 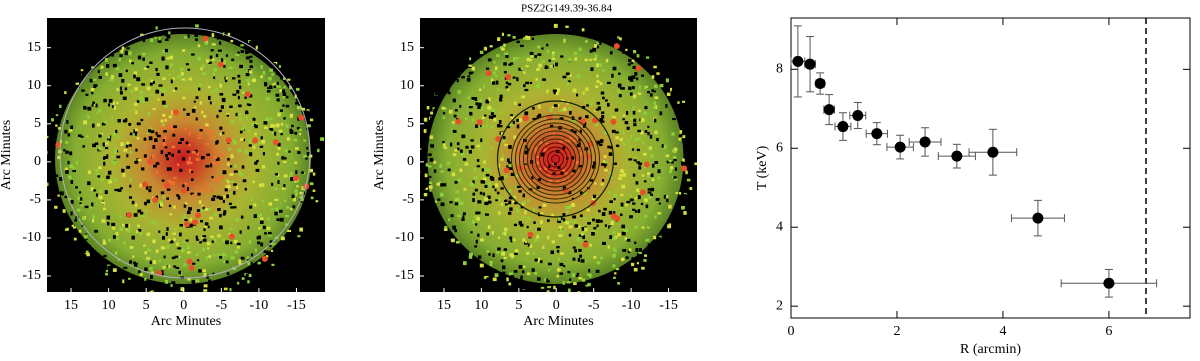 I want to click on contour, so click(x=555, y=159).